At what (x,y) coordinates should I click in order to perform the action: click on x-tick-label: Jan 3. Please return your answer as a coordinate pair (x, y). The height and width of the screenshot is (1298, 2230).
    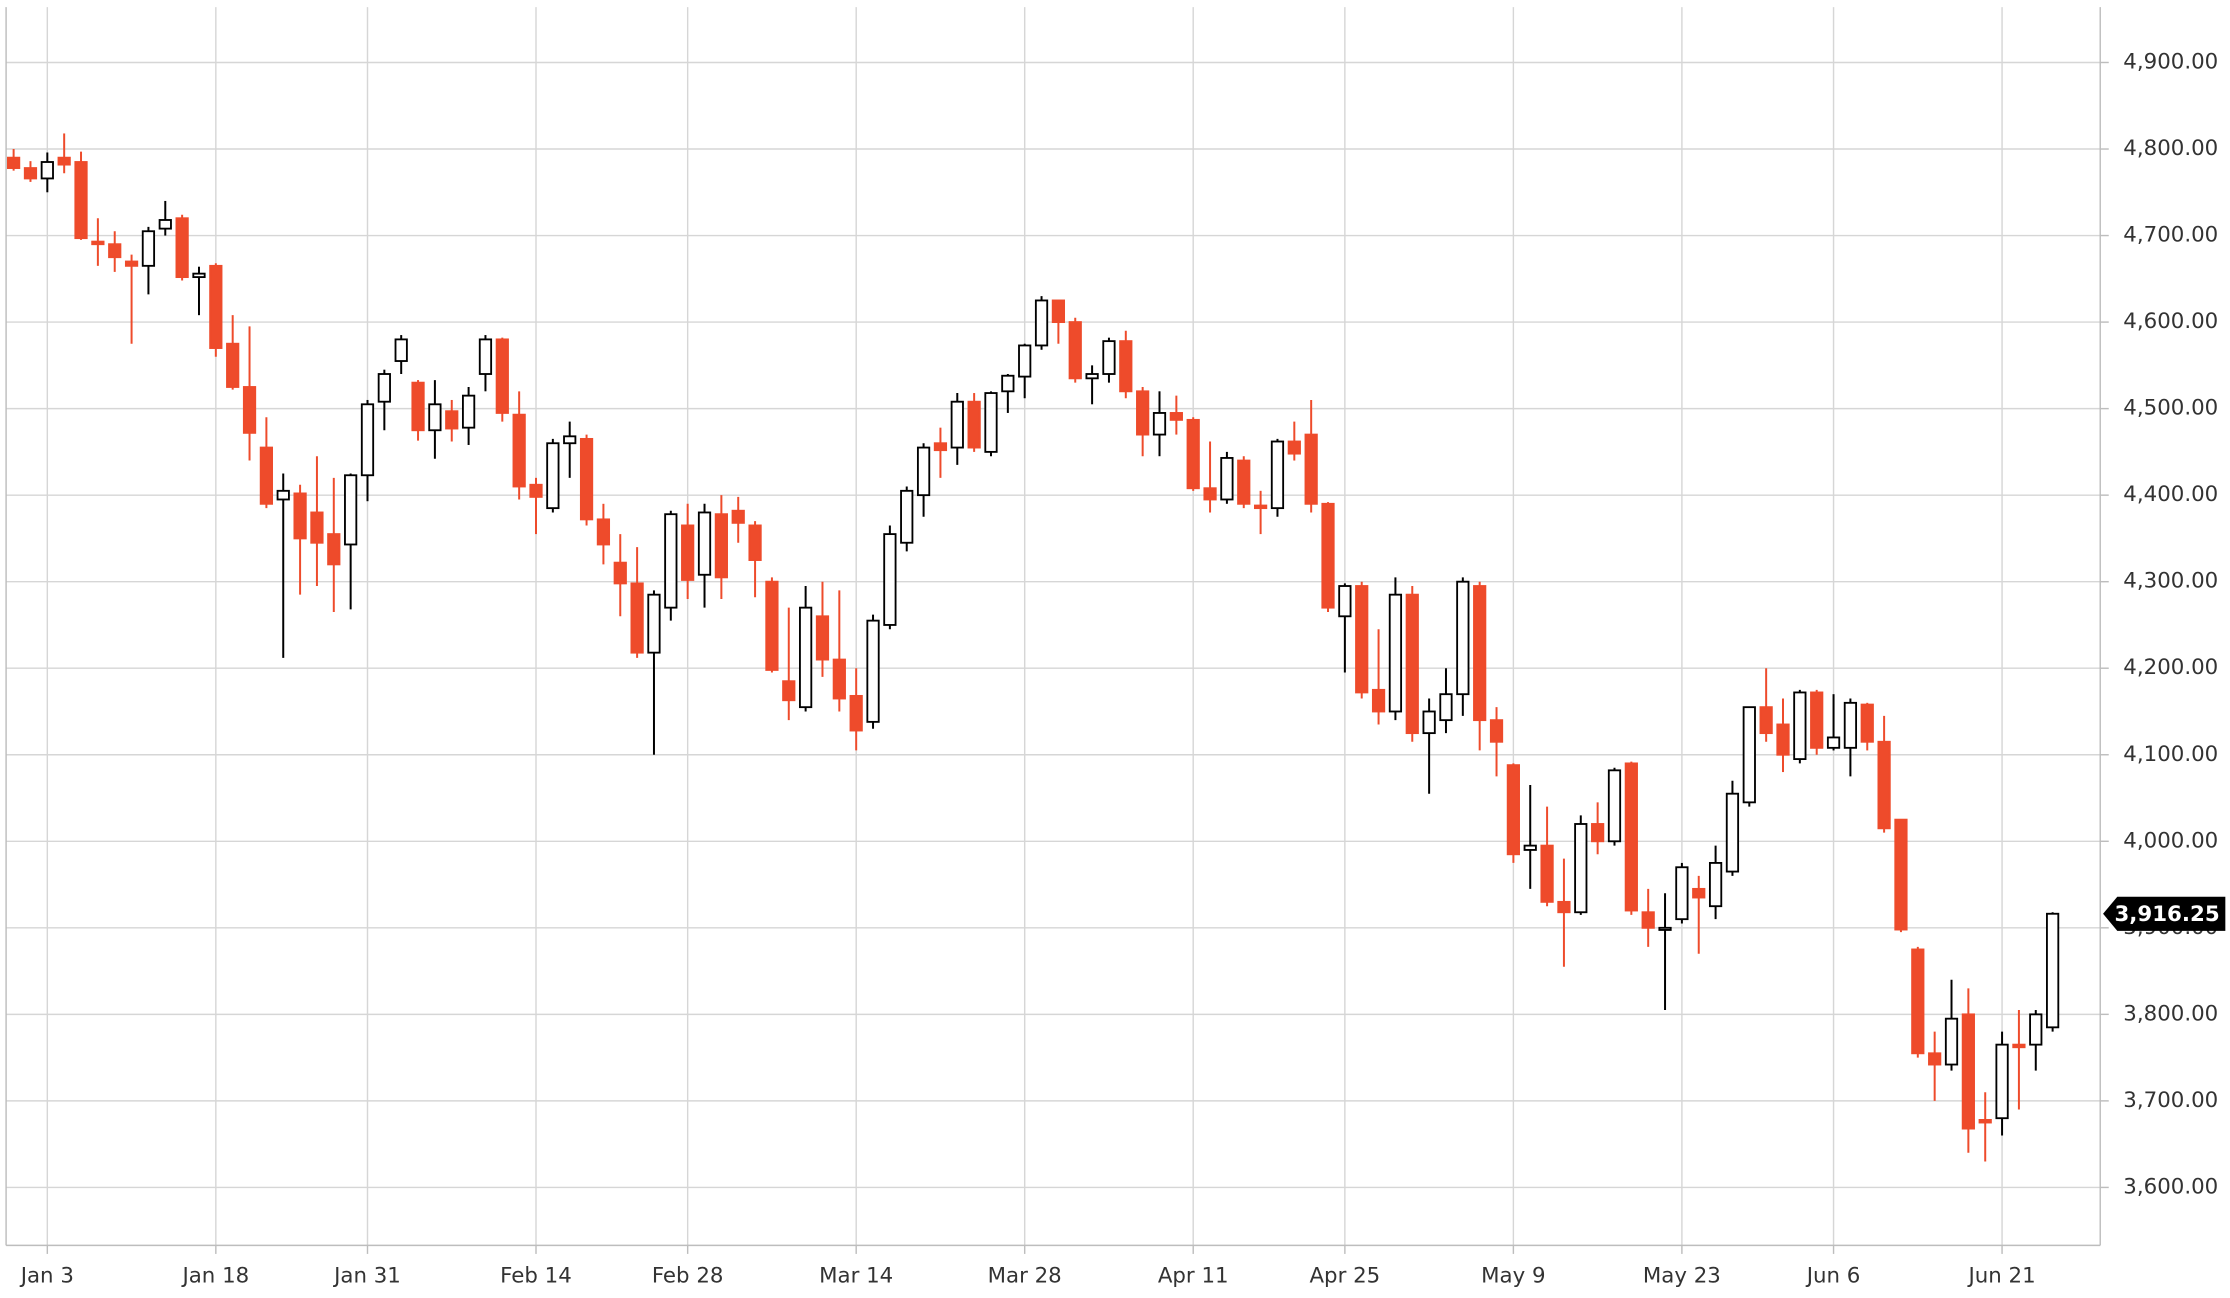
    Looking at the image, I should click on (46, 1276).